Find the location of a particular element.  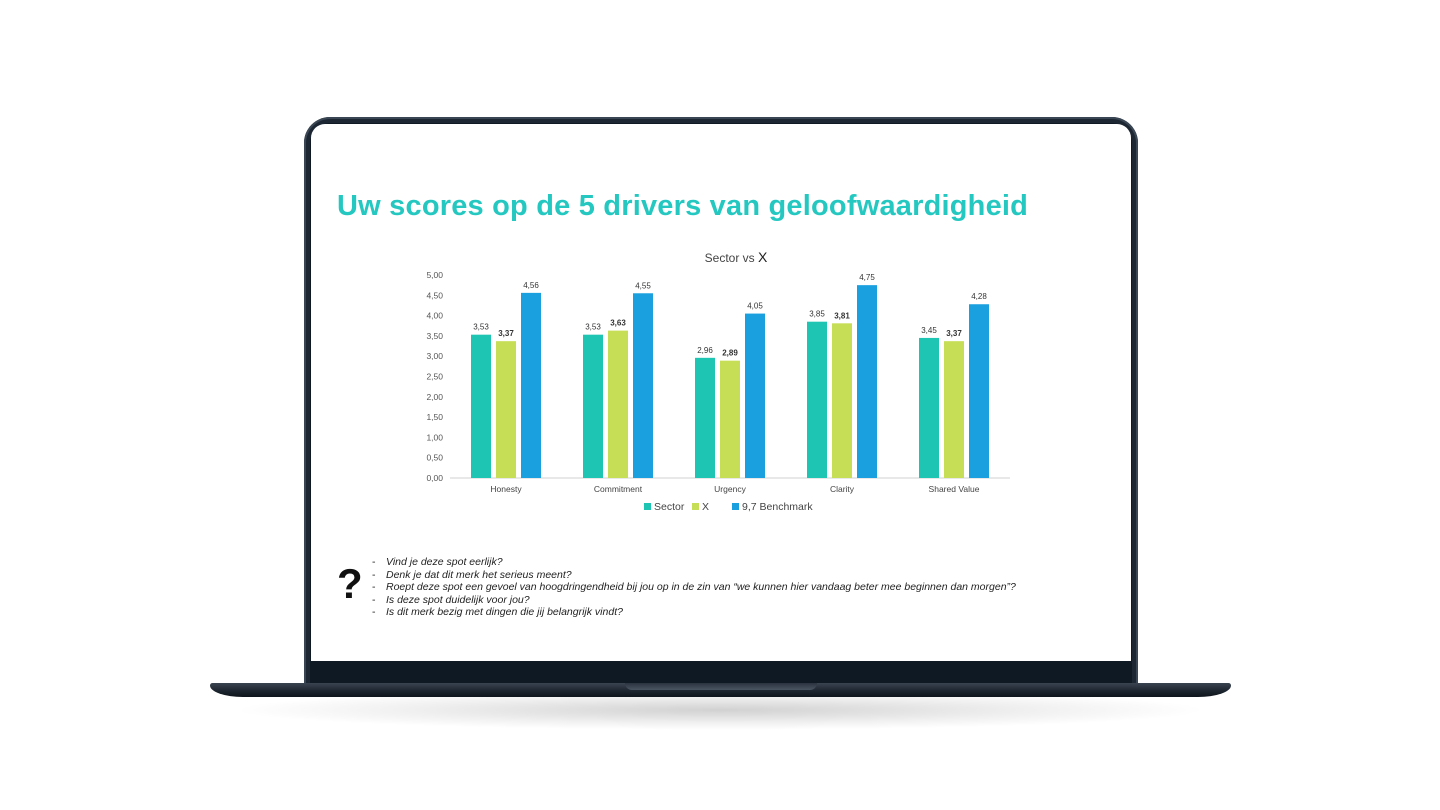

data-label: 3,85 is located at coordinates (817, 314).